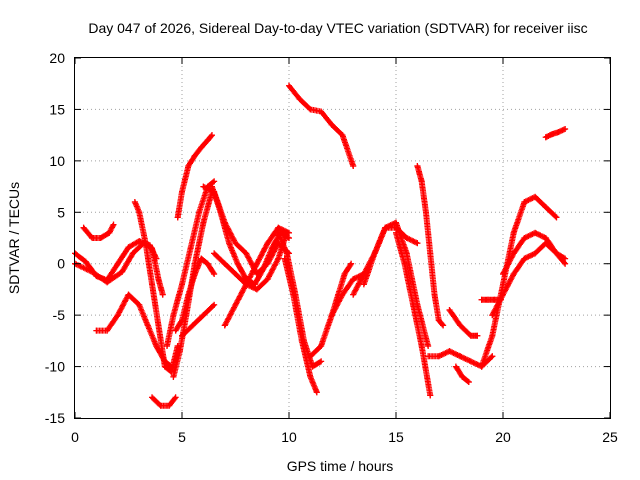  I want to click on y-tick-label: 0, so click(61, 264).